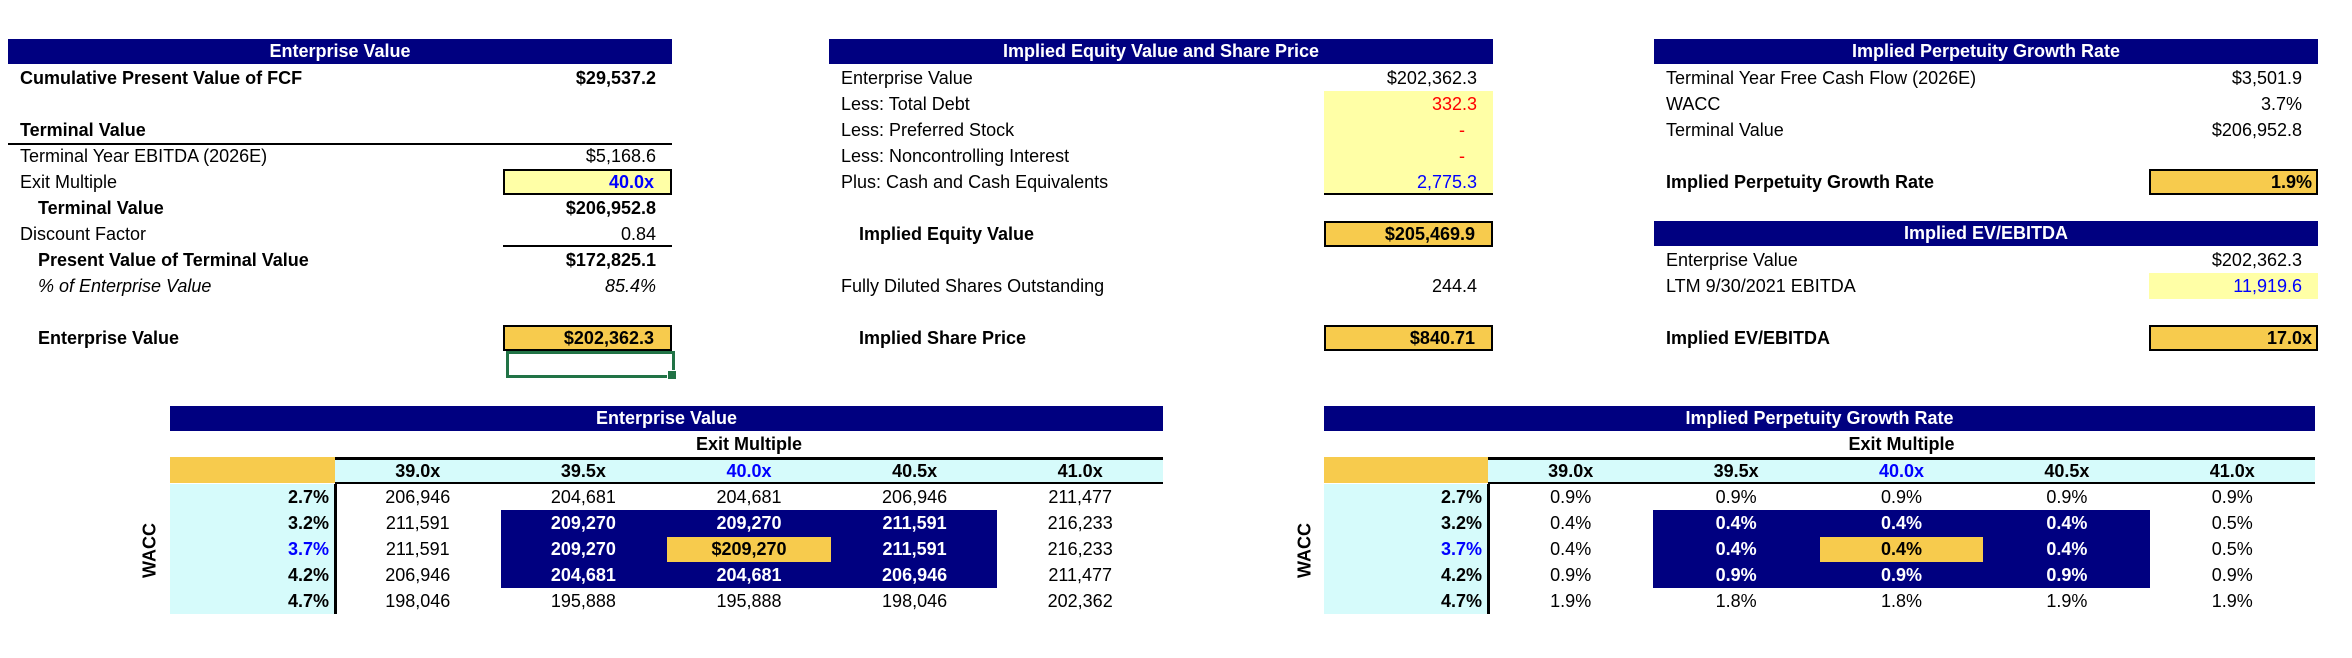 The height and width of the screenshot is (658, 2352). Describe the element at coordinates (1408, 234) in the screenshot. I see `implied-equity-output: $205,469.9` at that location.